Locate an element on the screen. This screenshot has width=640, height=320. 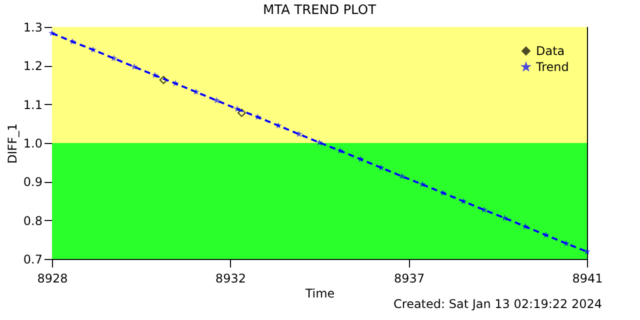
y-tick-label: 0.7 is located at coordinates (32, 259).